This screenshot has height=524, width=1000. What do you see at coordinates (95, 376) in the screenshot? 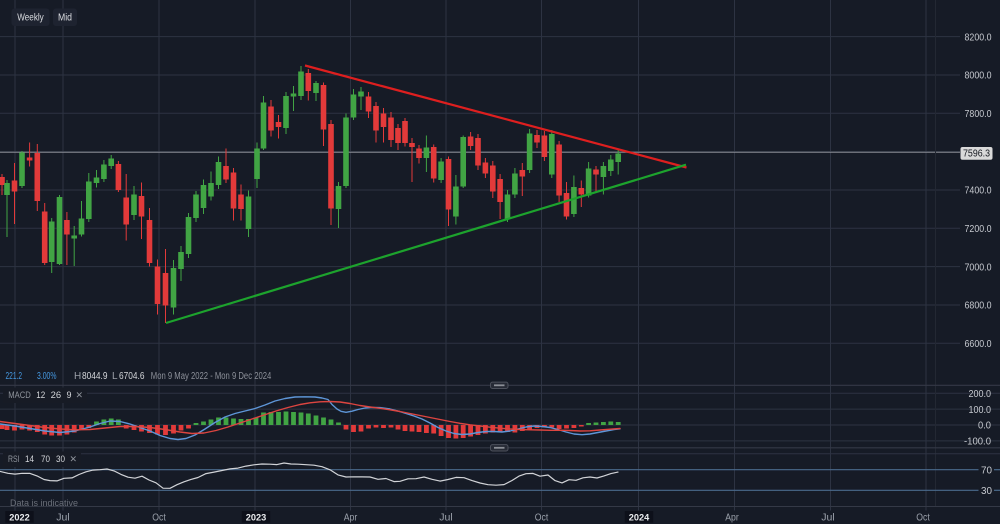
I see `svg-text: 8044.9` at bounding box center [95, 376].